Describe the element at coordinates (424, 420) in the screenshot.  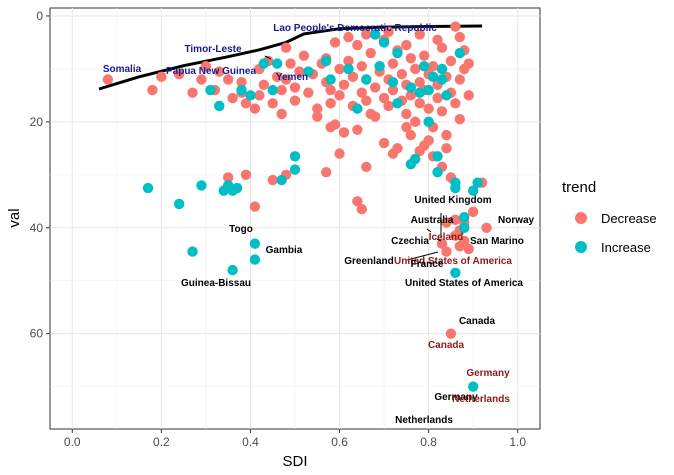
I see `country-label: Netherlands` at that location.